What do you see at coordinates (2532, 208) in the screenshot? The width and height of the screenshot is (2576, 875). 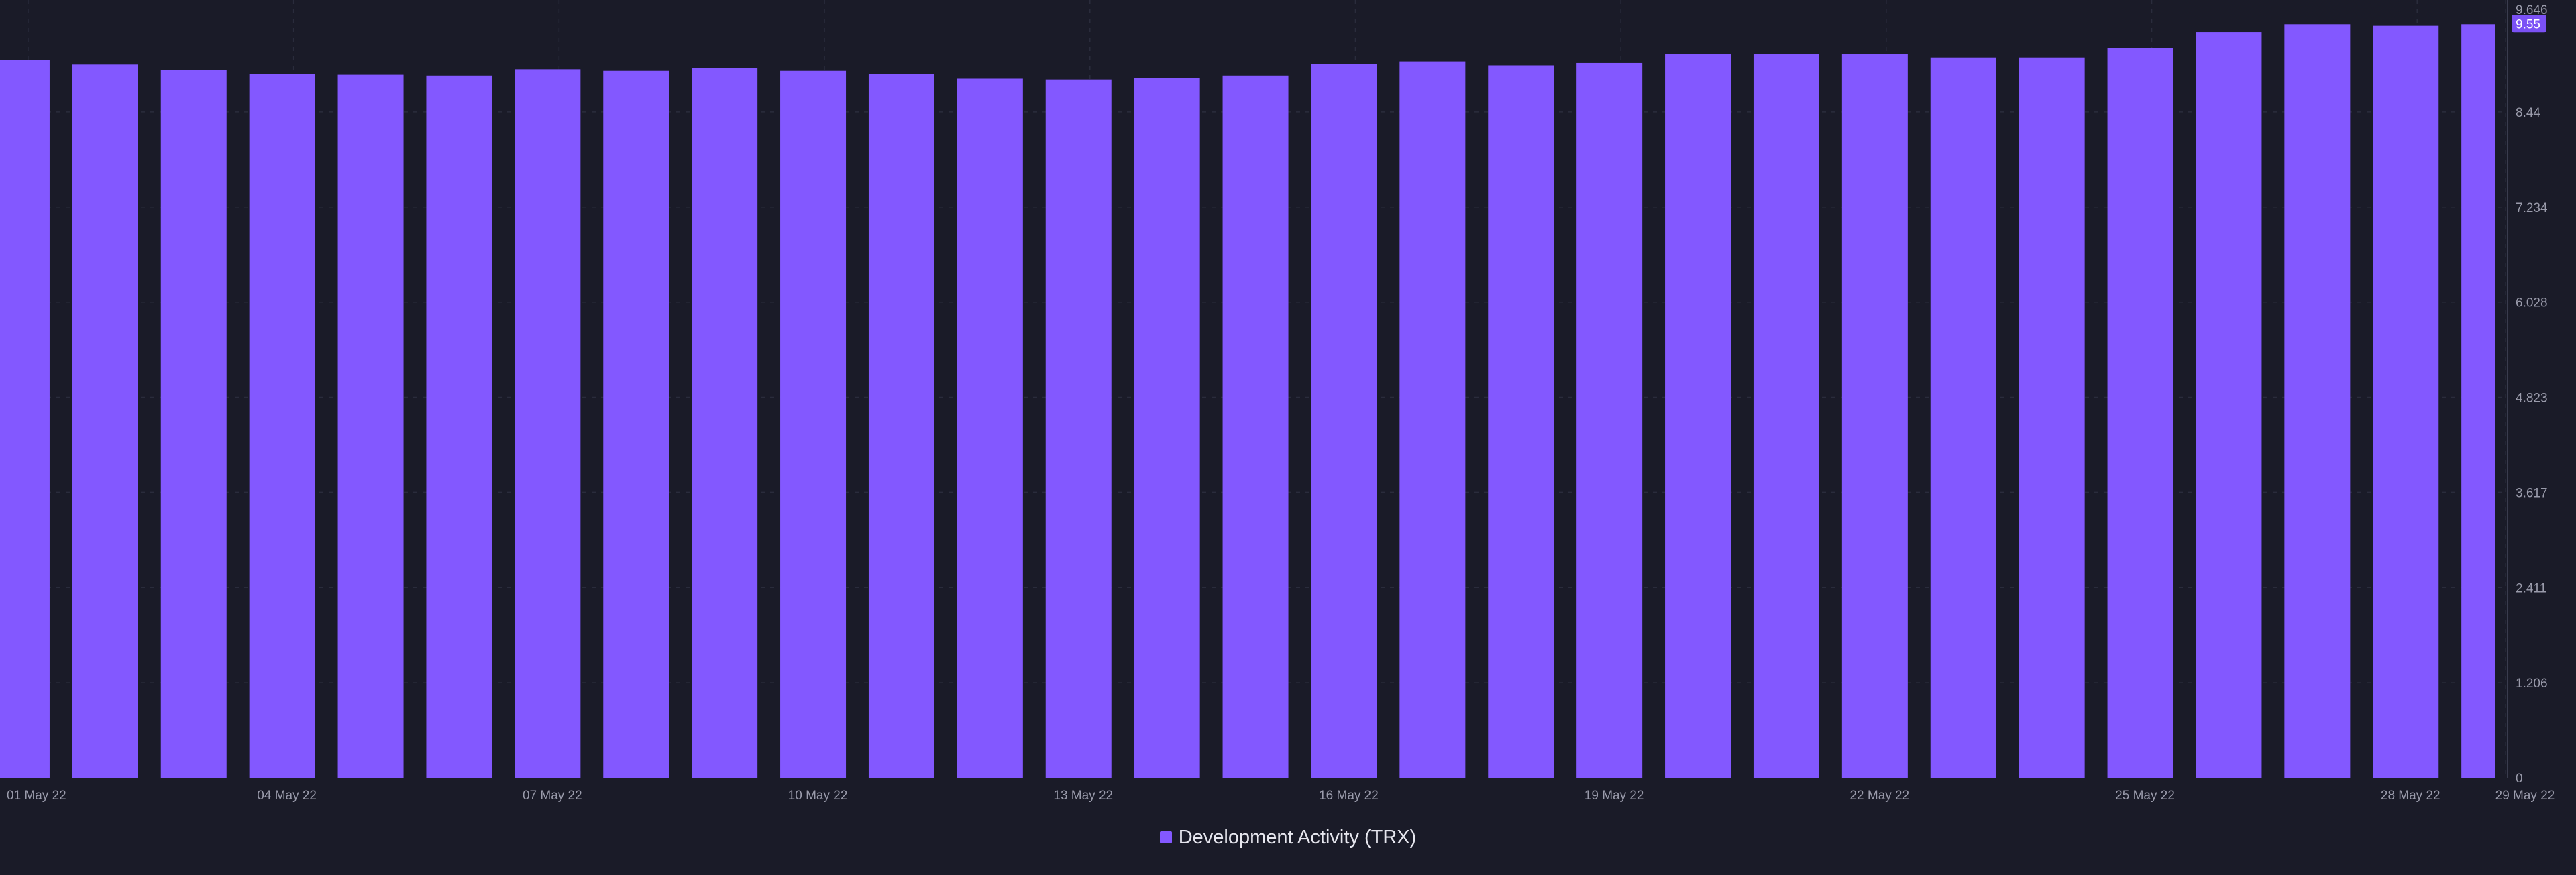 I see `y-tick-label: 7.234` at bounding box center [2532, 208].